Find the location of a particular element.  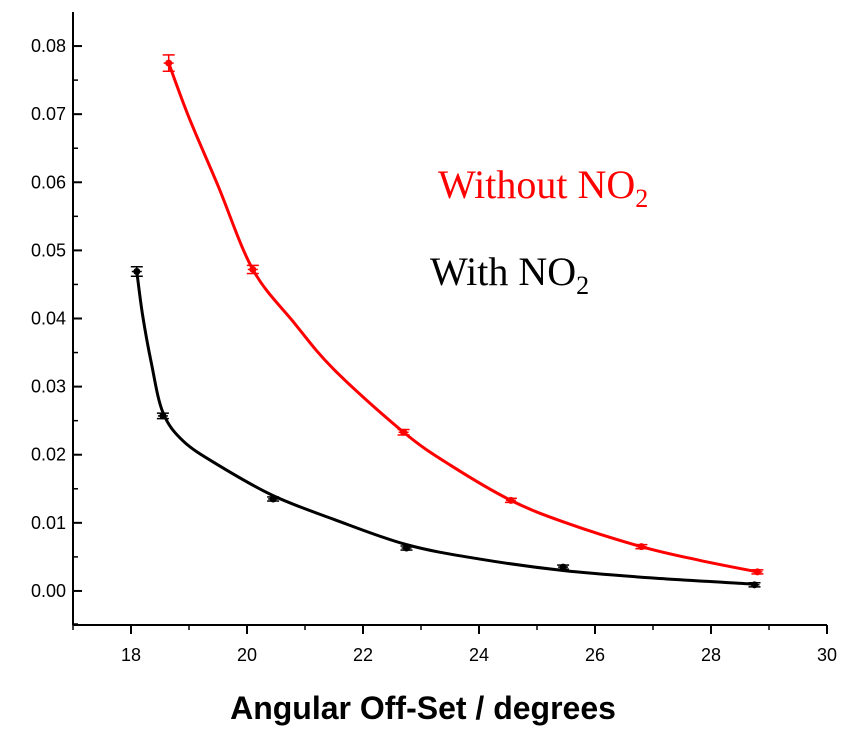

legend-without-no2: Without NO2 is located at coordinates (543, 187).